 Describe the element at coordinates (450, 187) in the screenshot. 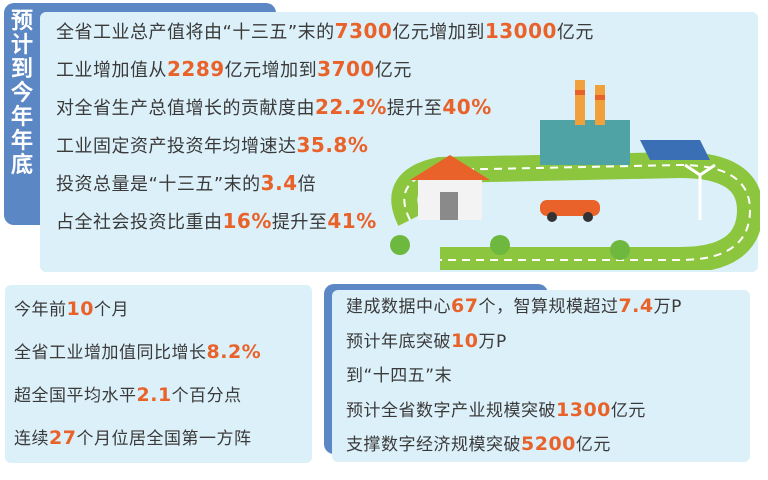

I see `house-icon` at that location.